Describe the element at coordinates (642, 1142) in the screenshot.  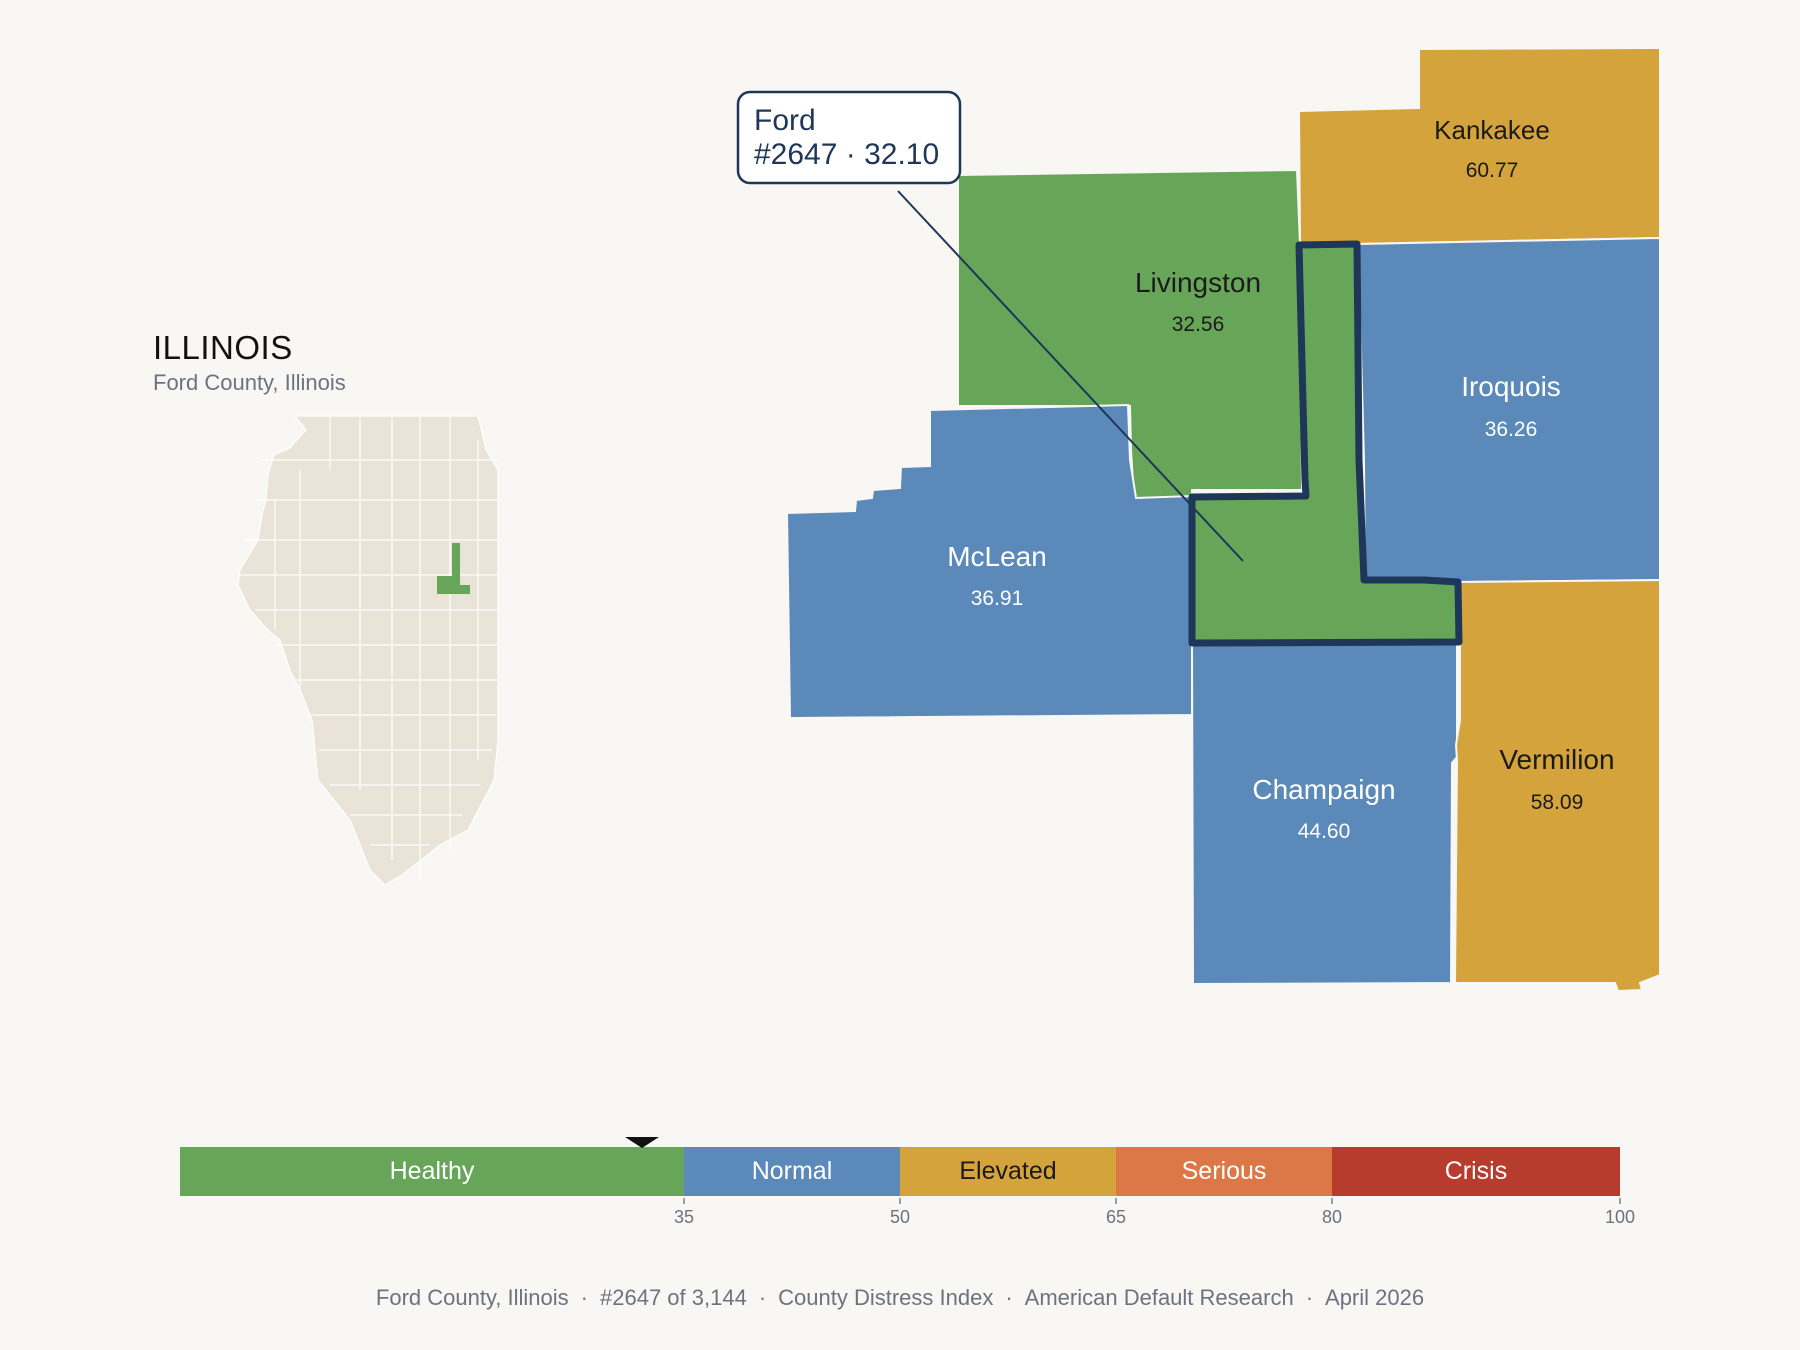
I see `scale-current-marker` at that location.